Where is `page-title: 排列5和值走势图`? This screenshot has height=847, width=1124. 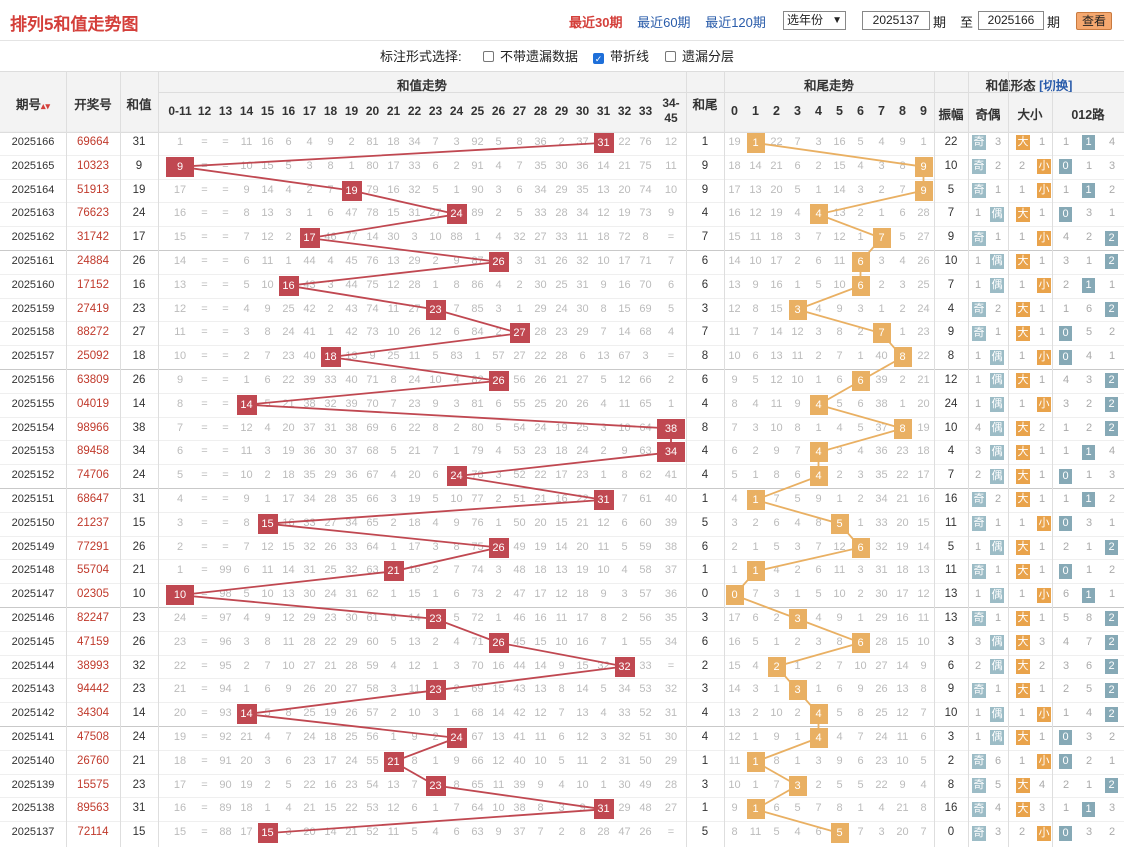 page-title: 排列5和值走势图 is located at coordinates (74, 24).